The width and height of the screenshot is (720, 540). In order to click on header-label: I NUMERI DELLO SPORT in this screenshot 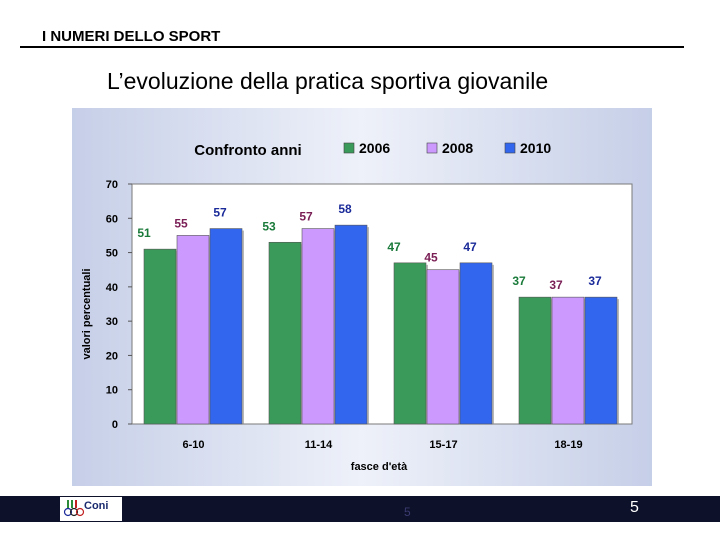, I will do `click(131, 36)`.